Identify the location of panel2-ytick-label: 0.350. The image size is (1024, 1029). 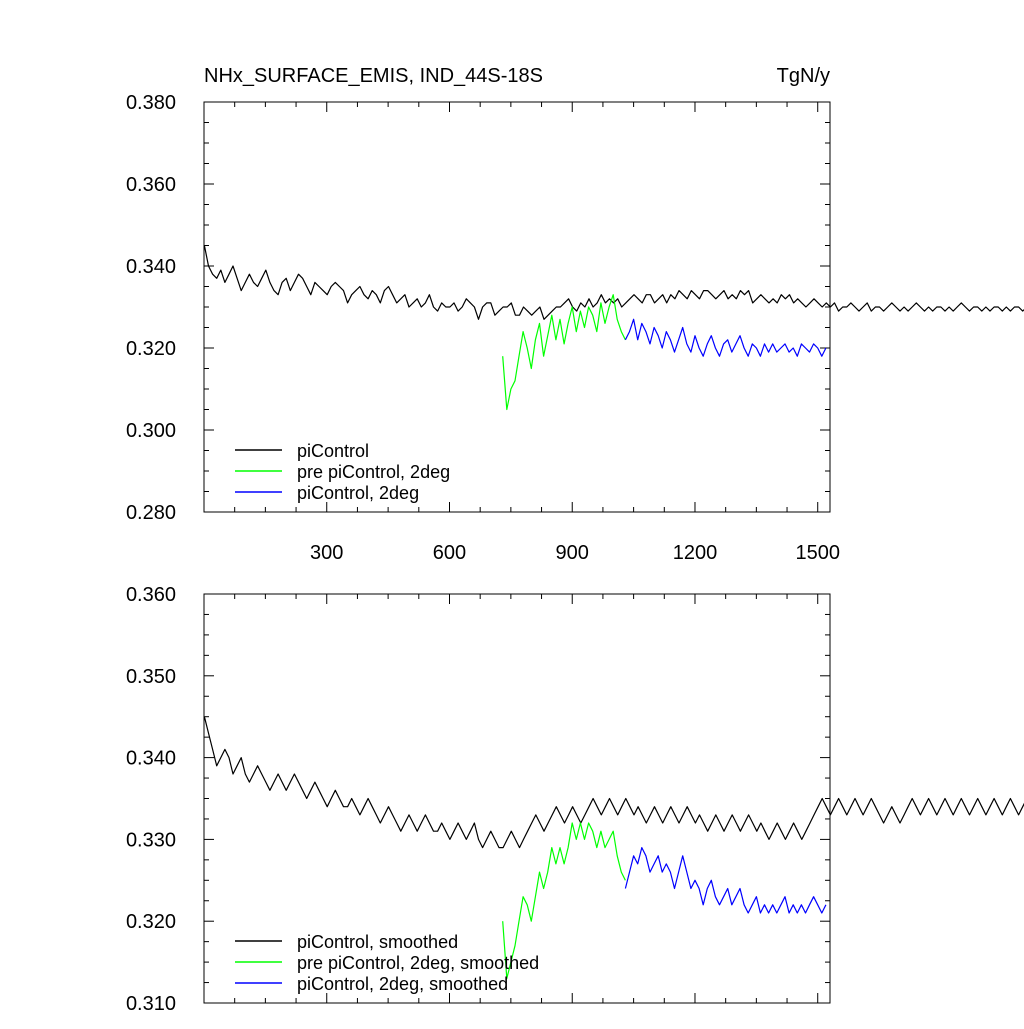
(151, 677).